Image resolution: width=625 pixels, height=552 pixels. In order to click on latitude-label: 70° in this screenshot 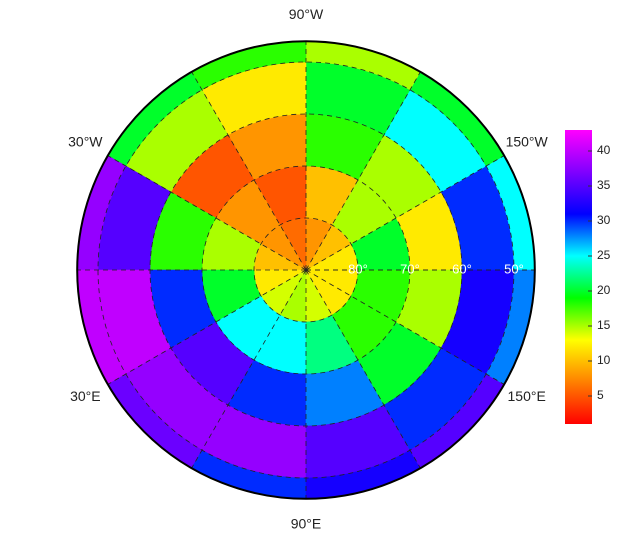, I will do `click(410, 268)`.